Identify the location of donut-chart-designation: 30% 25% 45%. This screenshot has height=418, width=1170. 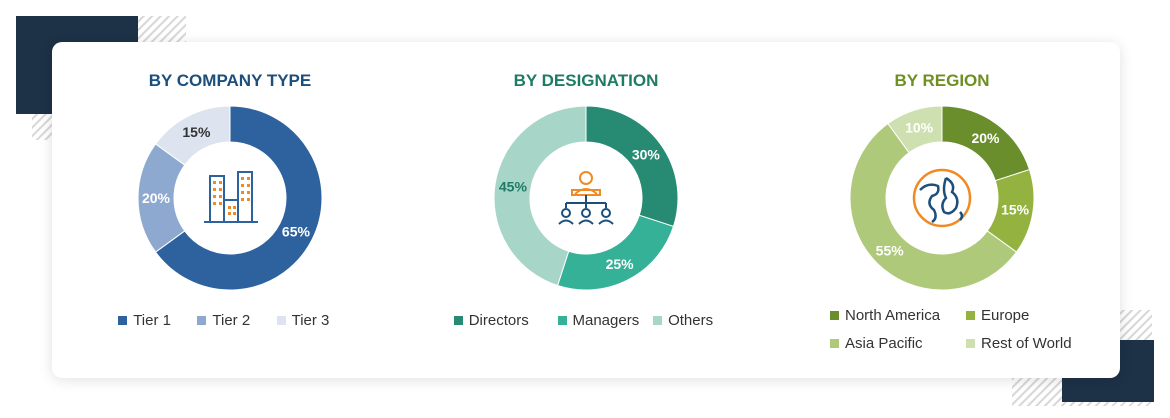
(586, 198).